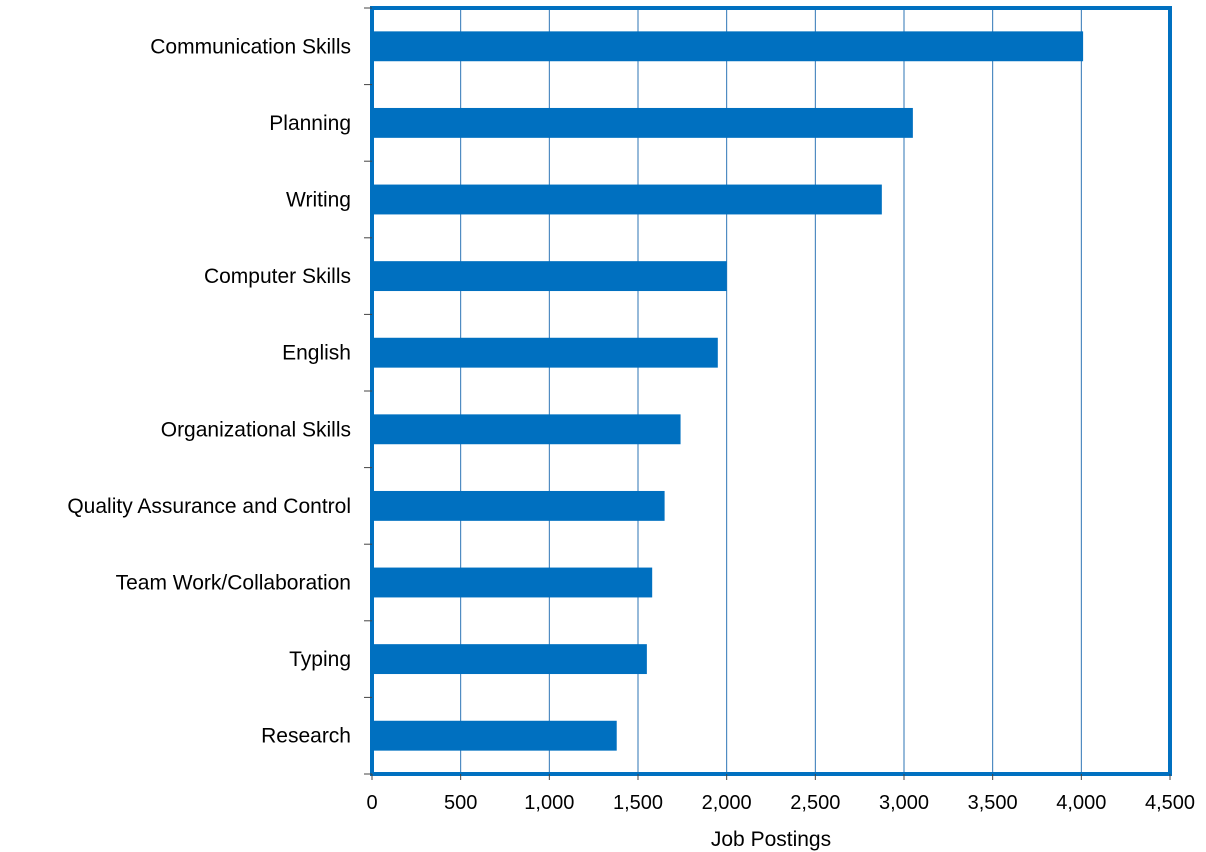 Image resolution: width=1206 pixels, height=852 pixels. Describe the element at coordinates (904, 803) in the screenshot. I see `x-tick-label: 3,000` at that location.